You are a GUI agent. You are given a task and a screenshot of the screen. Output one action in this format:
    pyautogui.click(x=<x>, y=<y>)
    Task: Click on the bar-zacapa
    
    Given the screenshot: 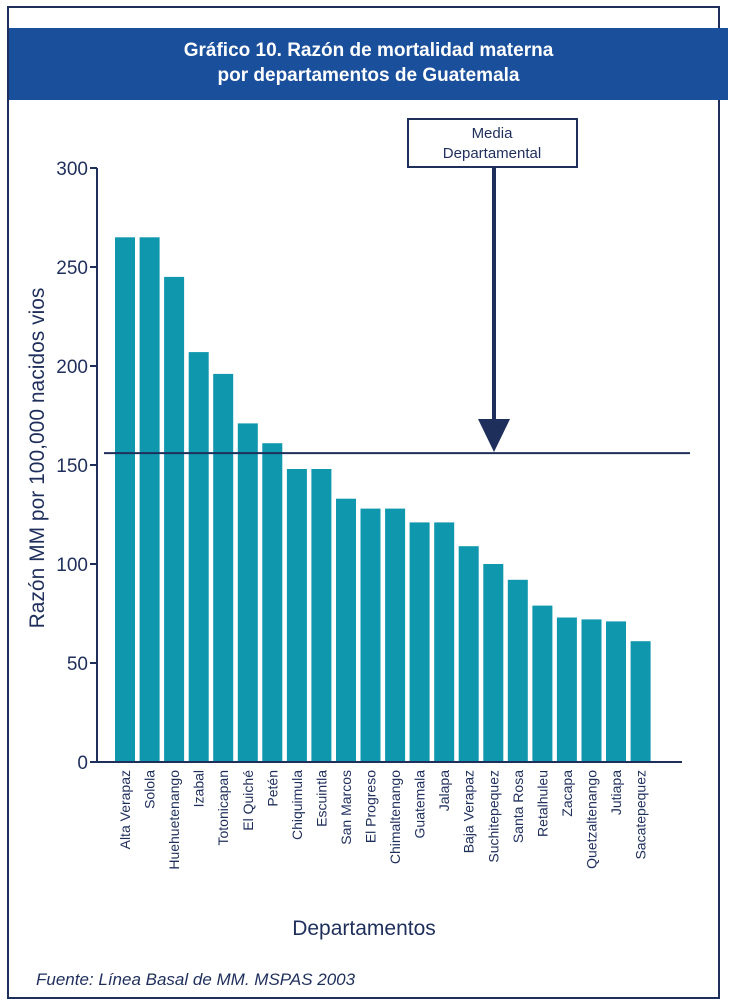 What is the action you would take?
    pyautogui.click(x=566, y=689)
    